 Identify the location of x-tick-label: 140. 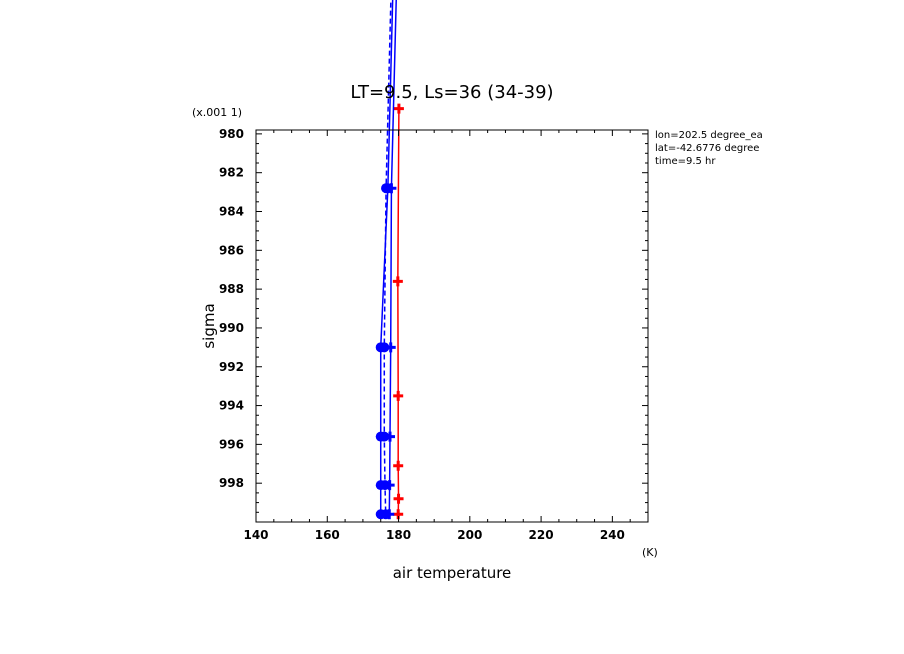
(255, 535).